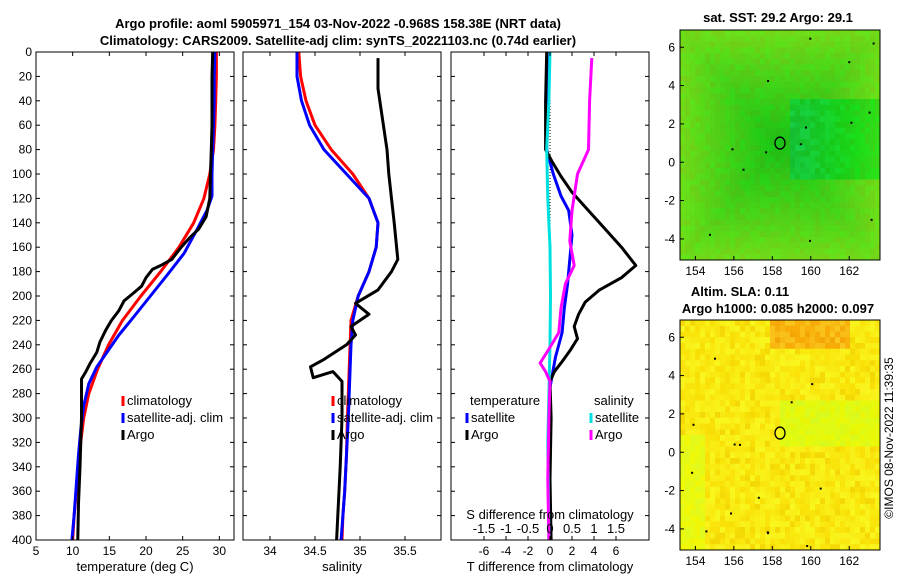 The width and height of the screenshot is (900, 580). I want to click on x-tick-label: 0, so click(550, 551).